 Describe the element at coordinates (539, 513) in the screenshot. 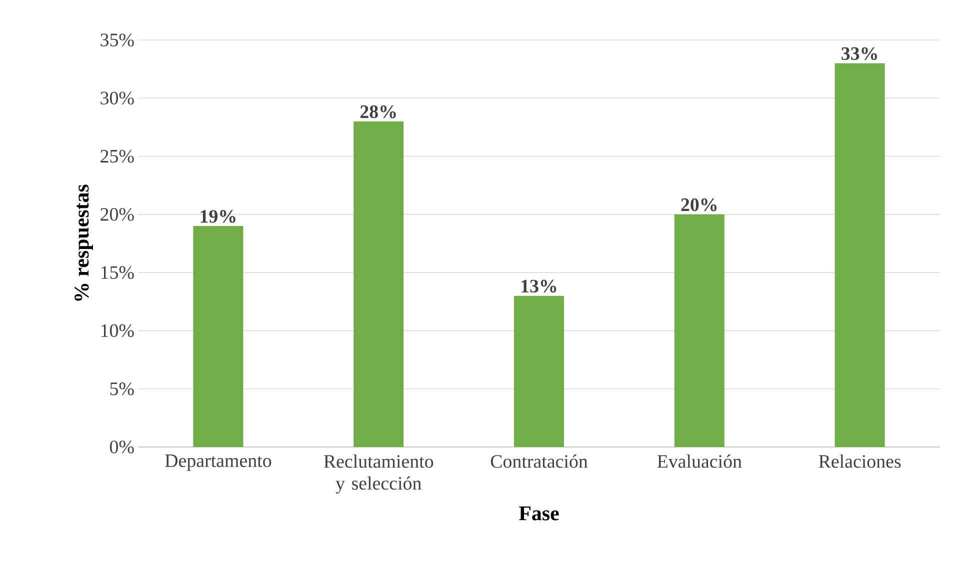

I see `x-axis-title: Fase` at that location.